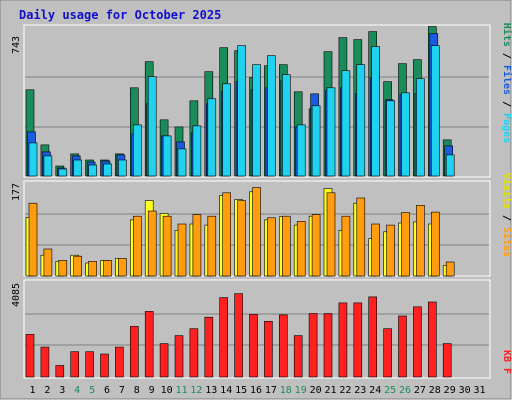 This screenshot has height=400, width=512. What do you see at coordinates (506, 35) in the screenshot?
I see `legend-hits: Hits` at bounding box center [506, 35].